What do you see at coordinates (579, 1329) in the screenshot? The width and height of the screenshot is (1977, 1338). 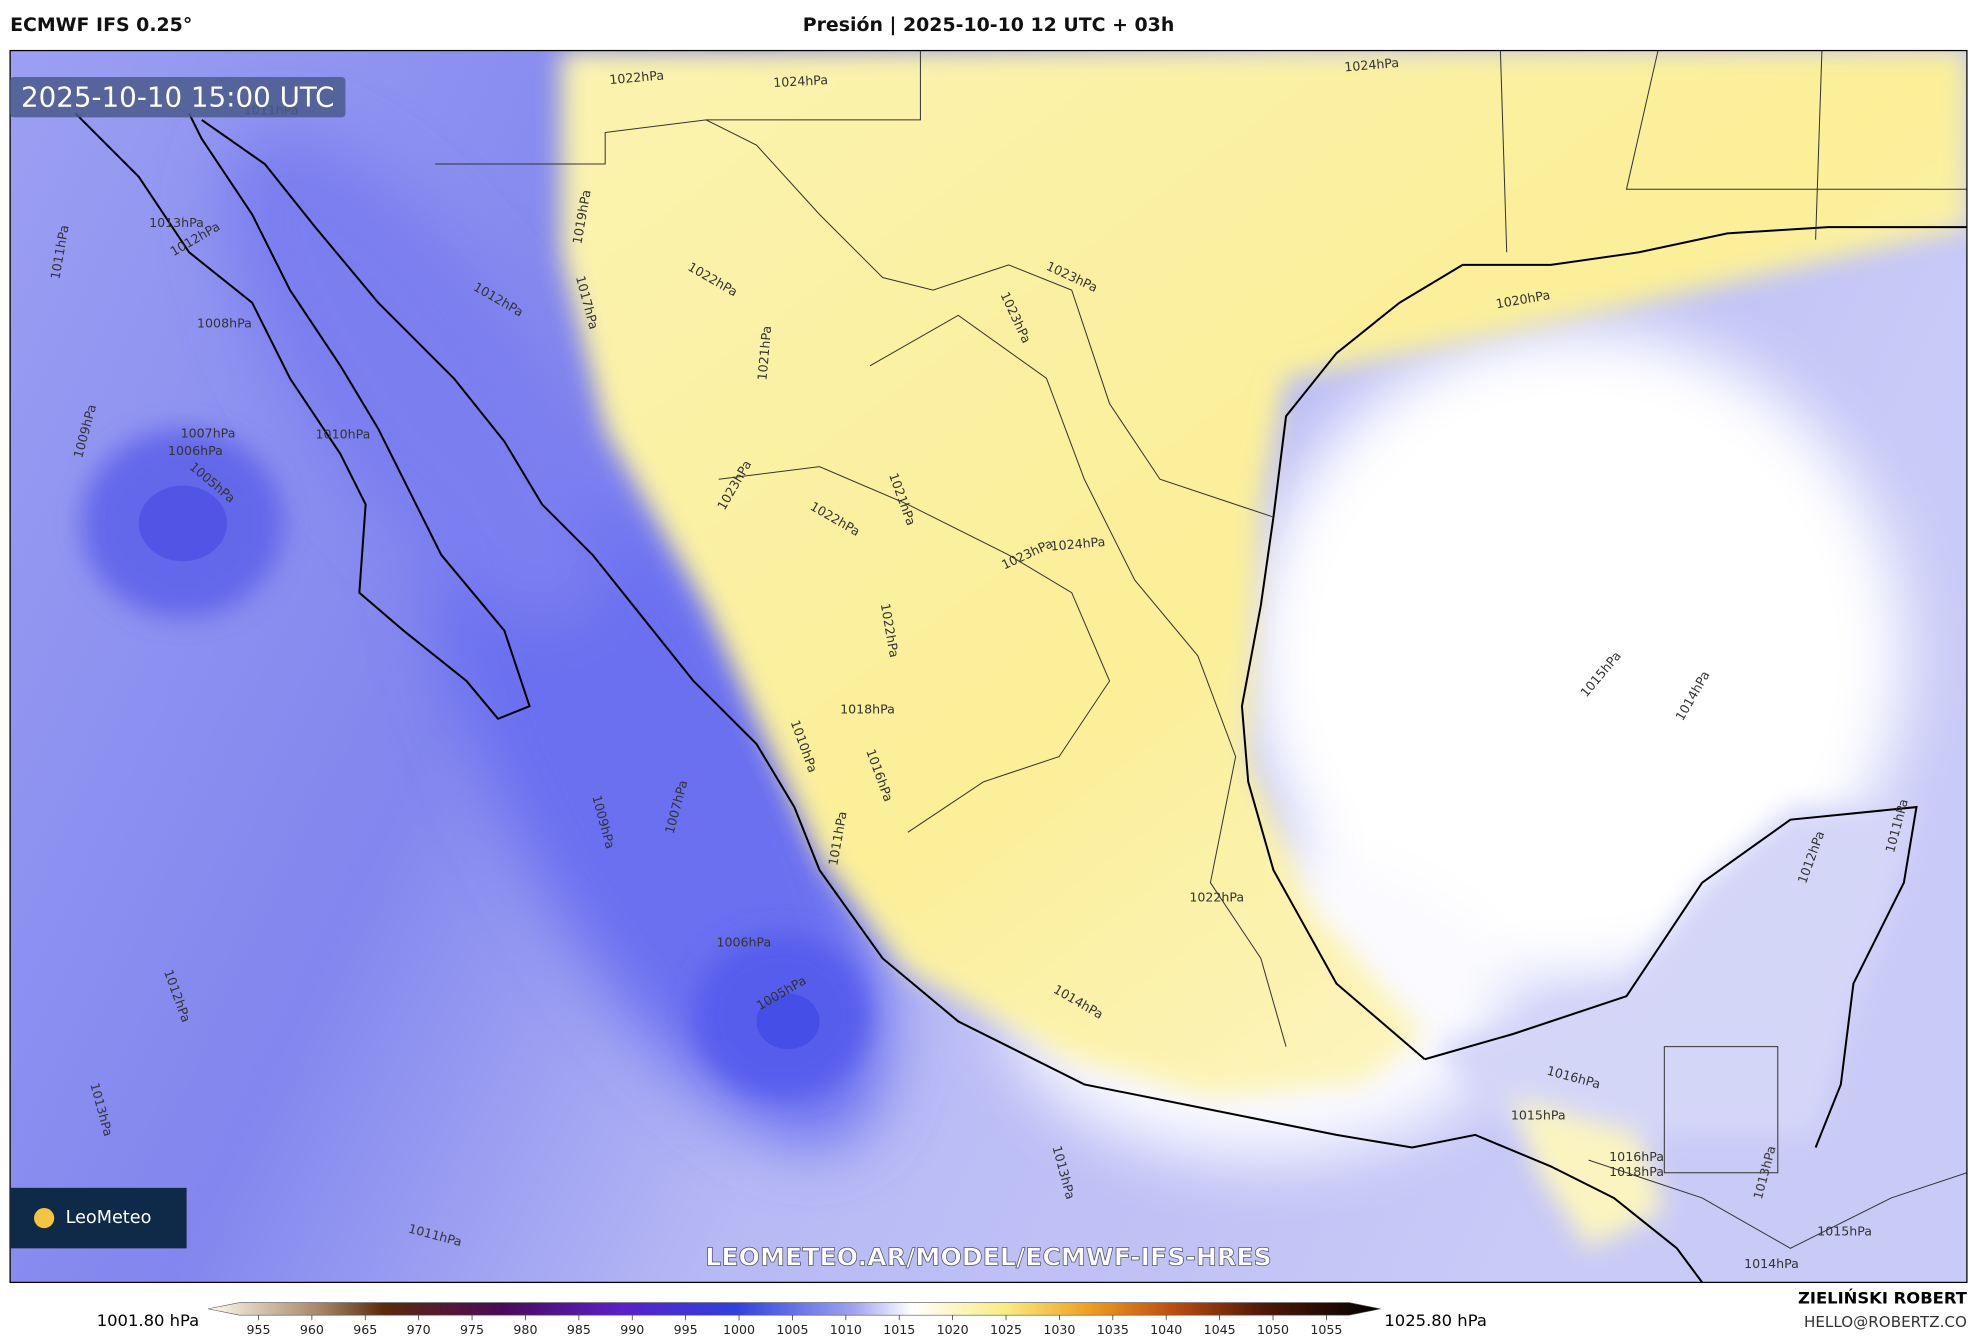 I see `colorbar-tick-label: 985` at bounding box center [579, 1329].